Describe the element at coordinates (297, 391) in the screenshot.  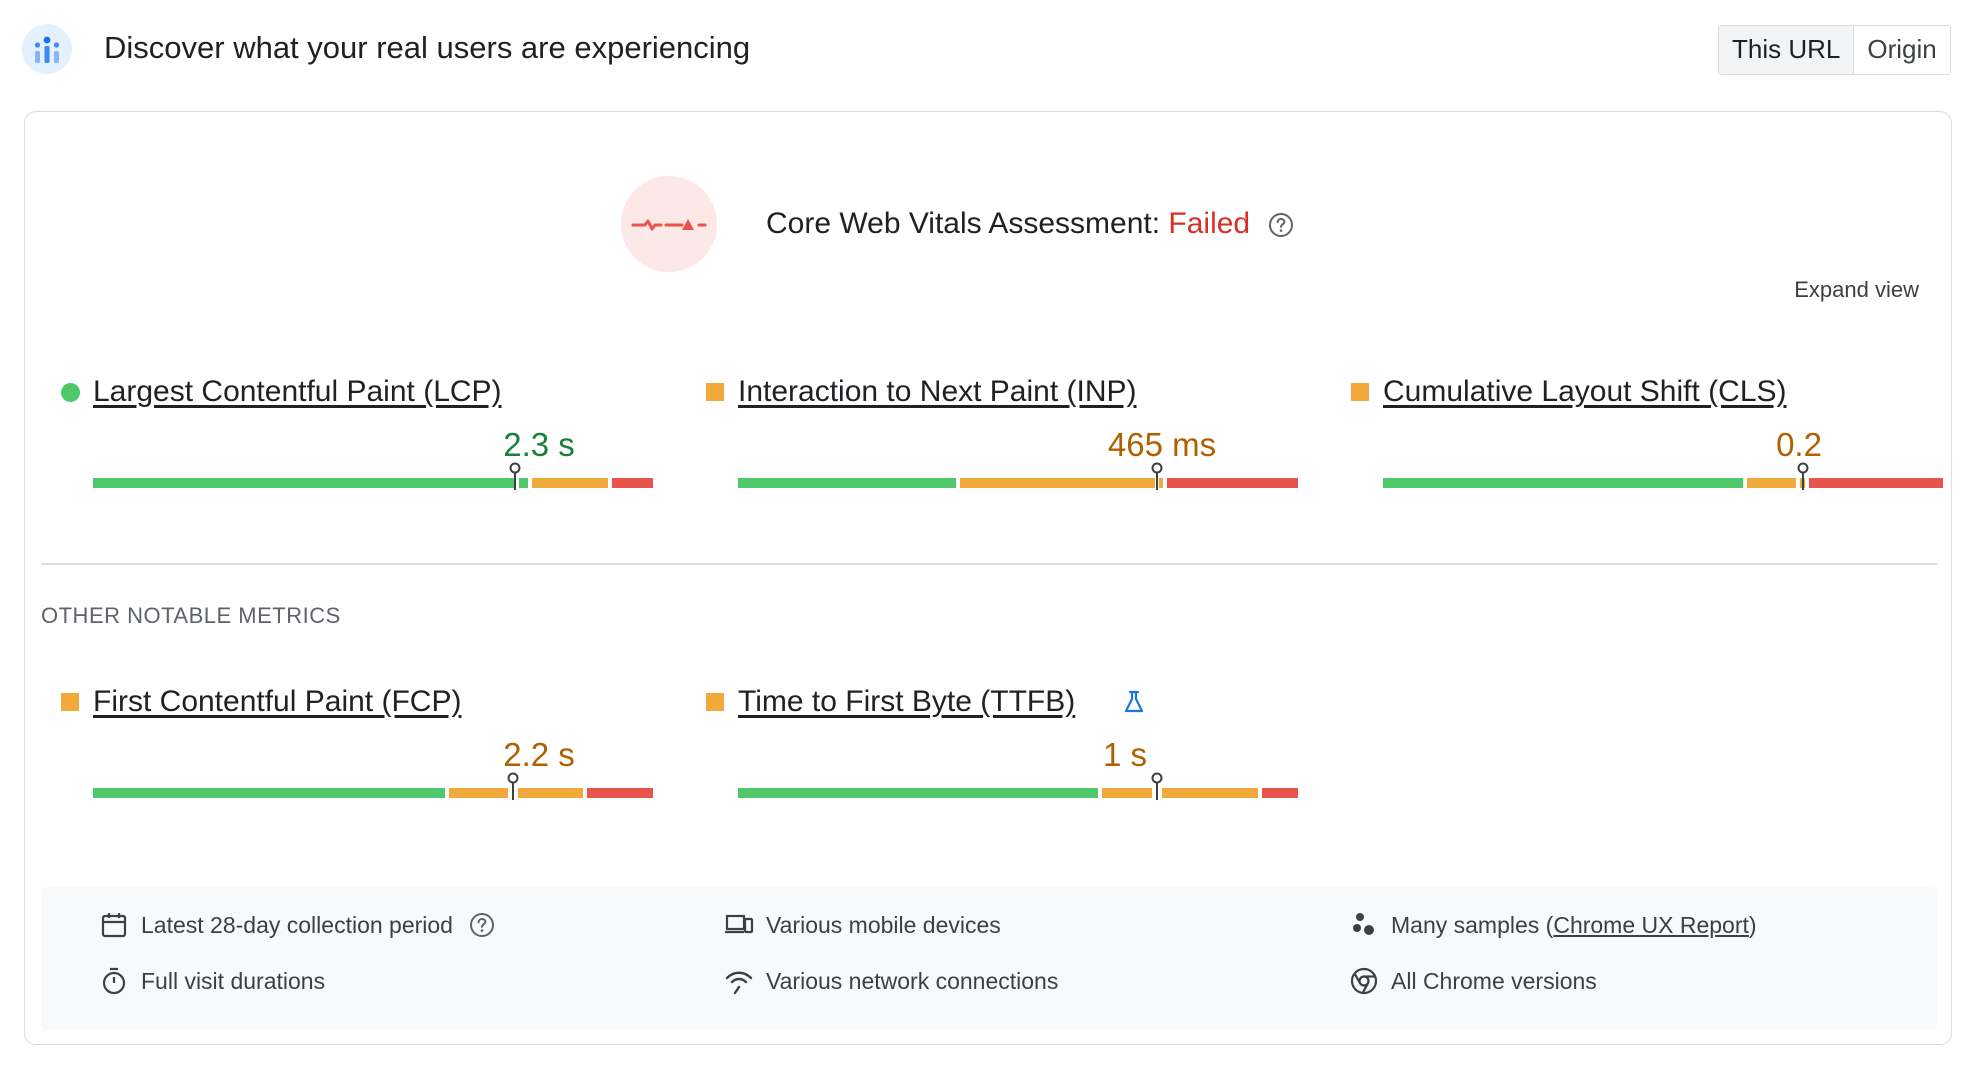
I see `metric-lcp-name: Largest Contentful Paint (LCP)` at that location.